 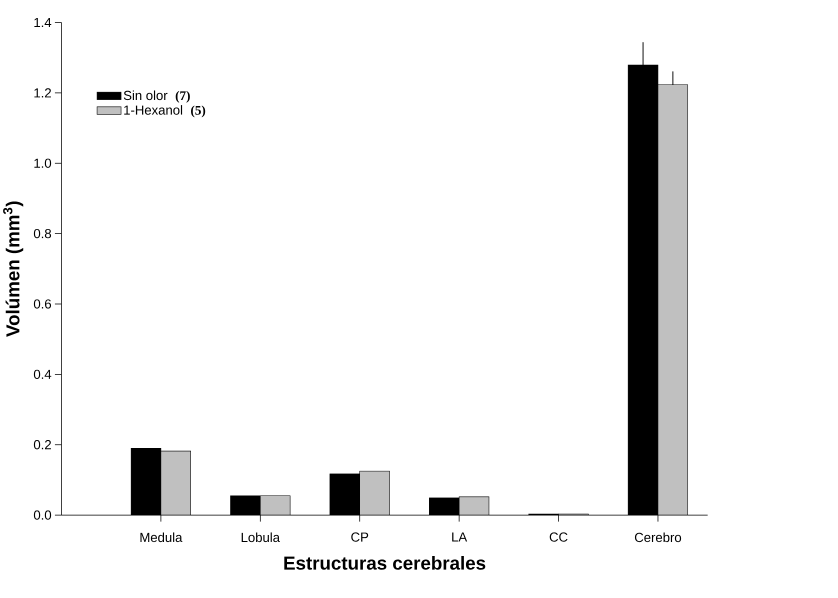 What do you see at coordinates (261, 537) in the screenshot?
I see `x-tick-label: Lobula` at bounding box center [261, 537].